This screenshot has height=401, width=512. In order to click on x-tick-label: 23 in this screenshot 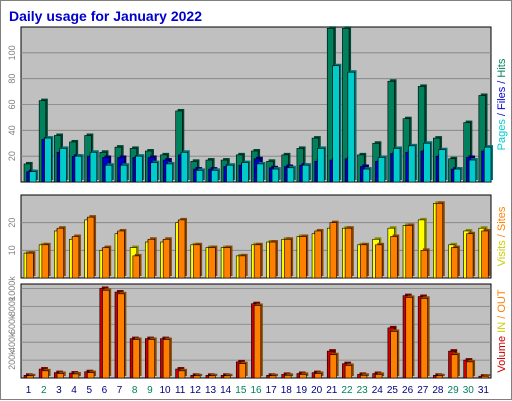, I will do `click(363, 390)`.